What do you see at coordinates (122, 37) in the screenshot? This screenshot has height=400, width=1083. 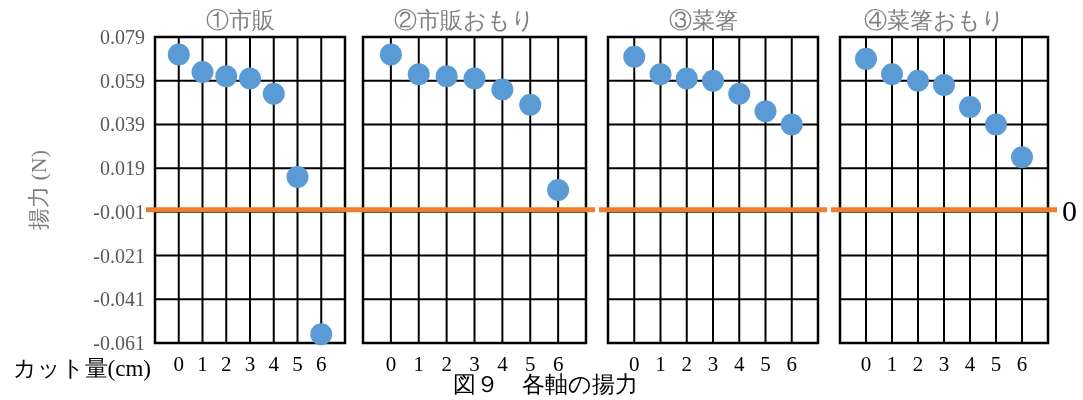 I see `y-tick-label: 0.079` at bounding box center [122, 37].